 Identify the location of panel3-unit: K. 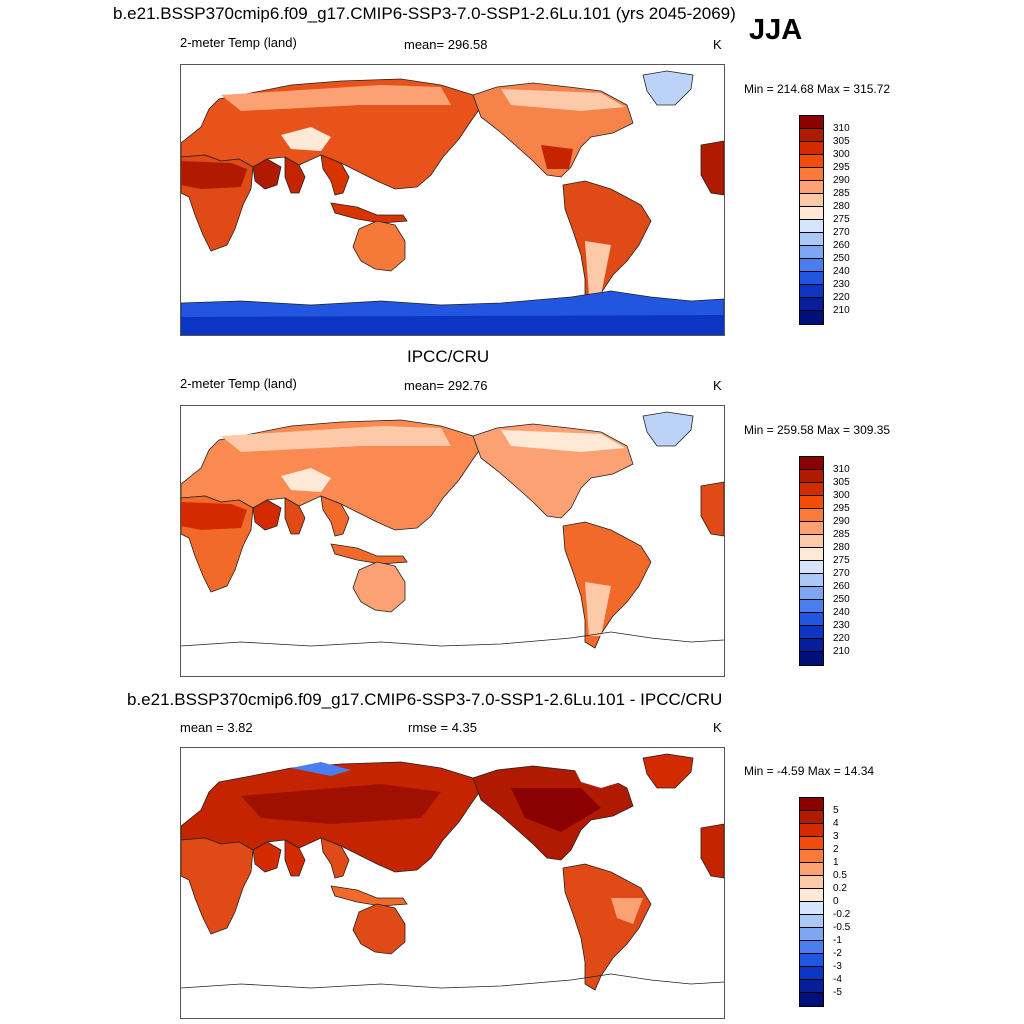
(717, 727).